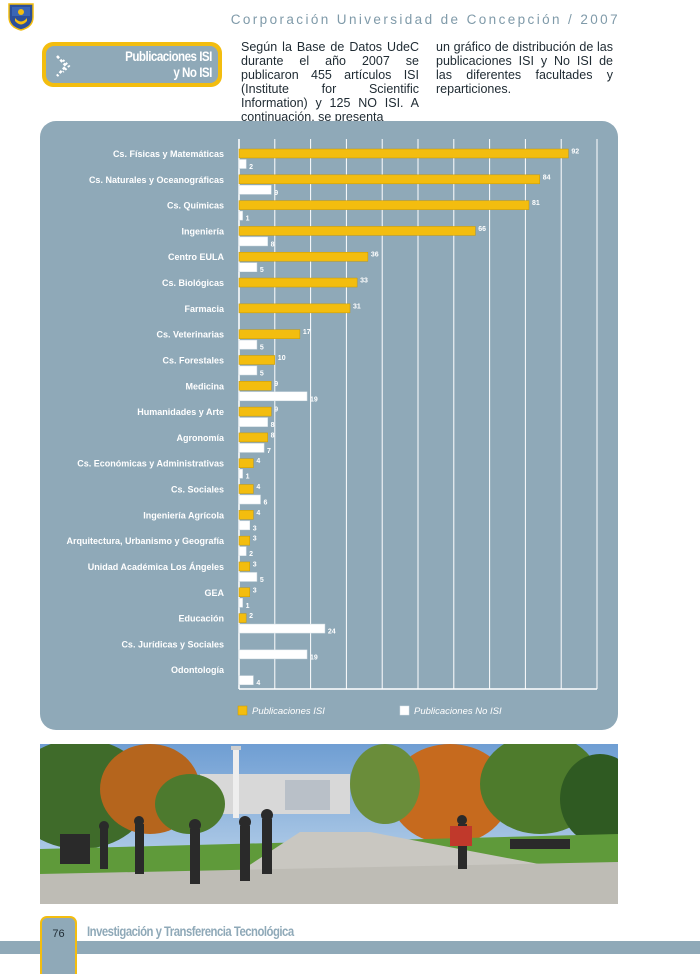 The height and width of the screenshot is (974, 700). I want to click on section-tab: Publicaciones ISI y No ISI, so click(132, 64).